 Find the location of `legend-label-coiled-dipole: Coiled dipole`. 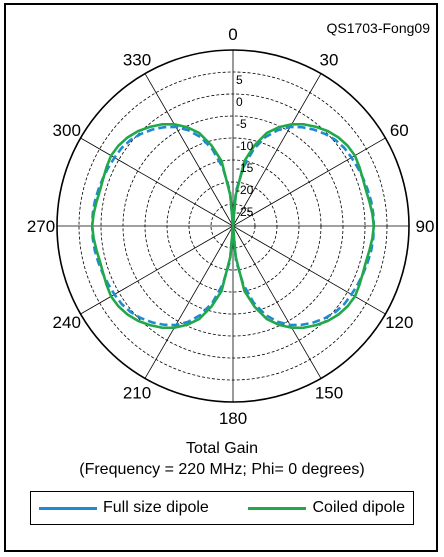

legend-label-coiled-dipole: Coiled dipole is located at coordinates (358, 507).